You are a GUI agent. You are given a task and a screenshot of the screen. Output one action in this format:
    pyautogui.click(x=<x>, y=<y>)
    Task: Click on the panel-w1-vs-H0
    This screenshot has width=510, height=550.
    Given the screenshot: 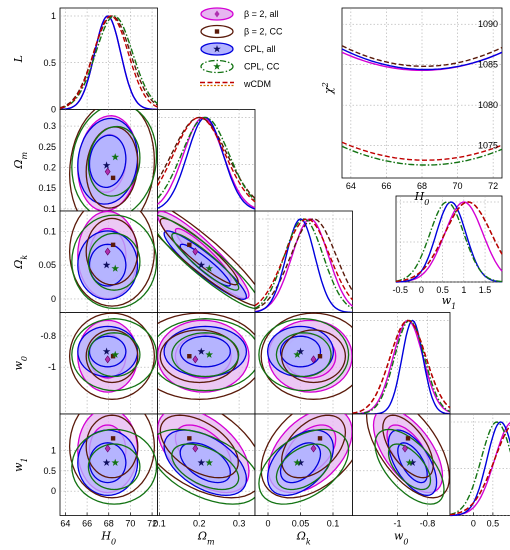 What is the action you would take?
    pyautogui.click(x=108, y=464)
    